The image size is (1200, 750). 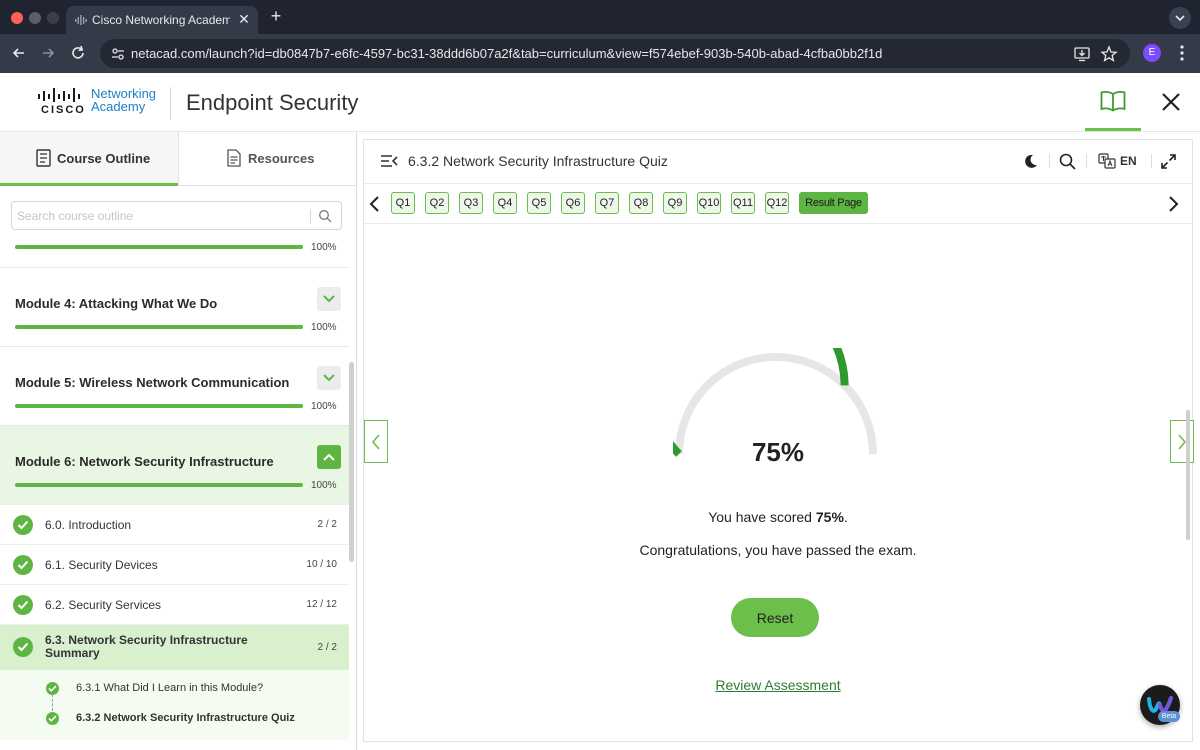 I want to click on lesson-item: 6.2. Security Services 12 / 12, so click(x=174, y=604).